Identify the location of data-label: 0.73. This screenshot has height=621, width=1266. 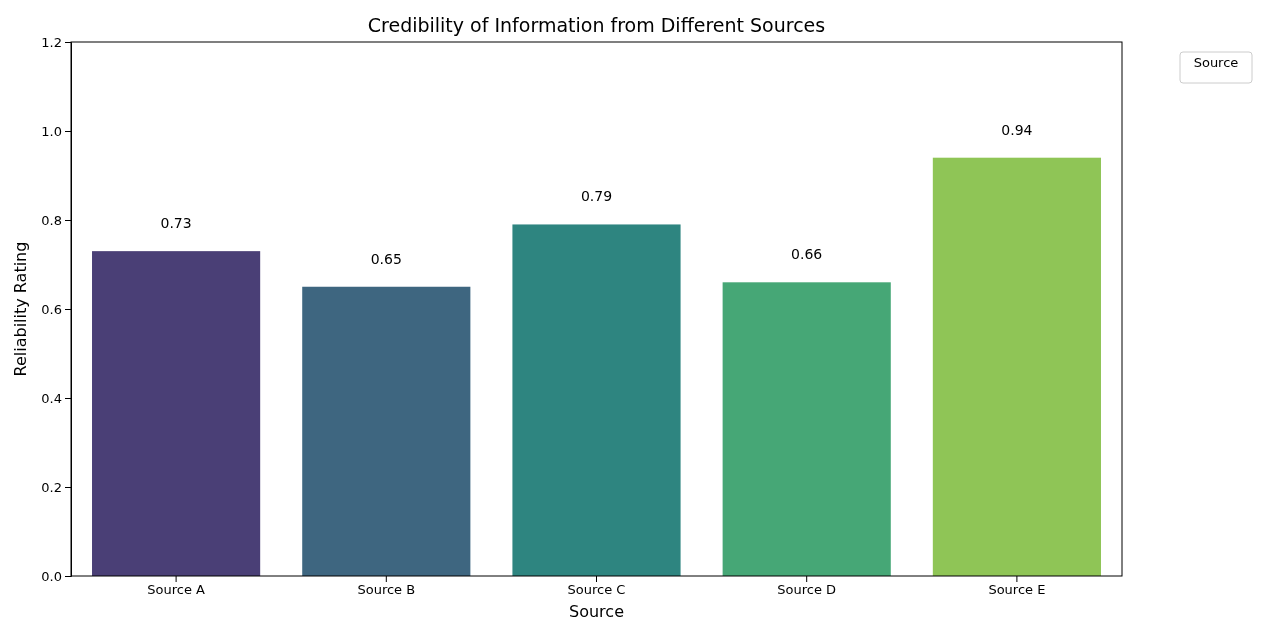
(176, 223).